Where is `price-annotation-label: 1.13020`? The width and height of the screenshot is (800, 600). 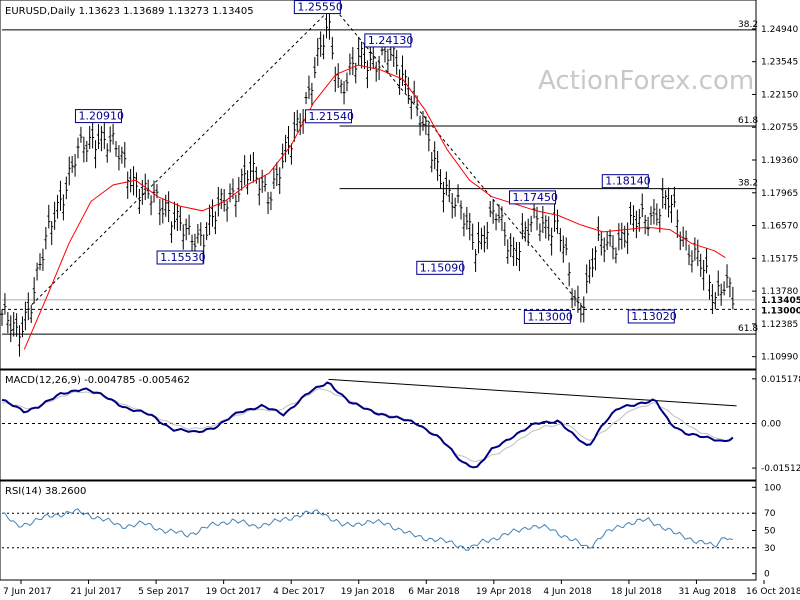
price-annotation-label: 1.13020 is located at coordinates (654, 316).